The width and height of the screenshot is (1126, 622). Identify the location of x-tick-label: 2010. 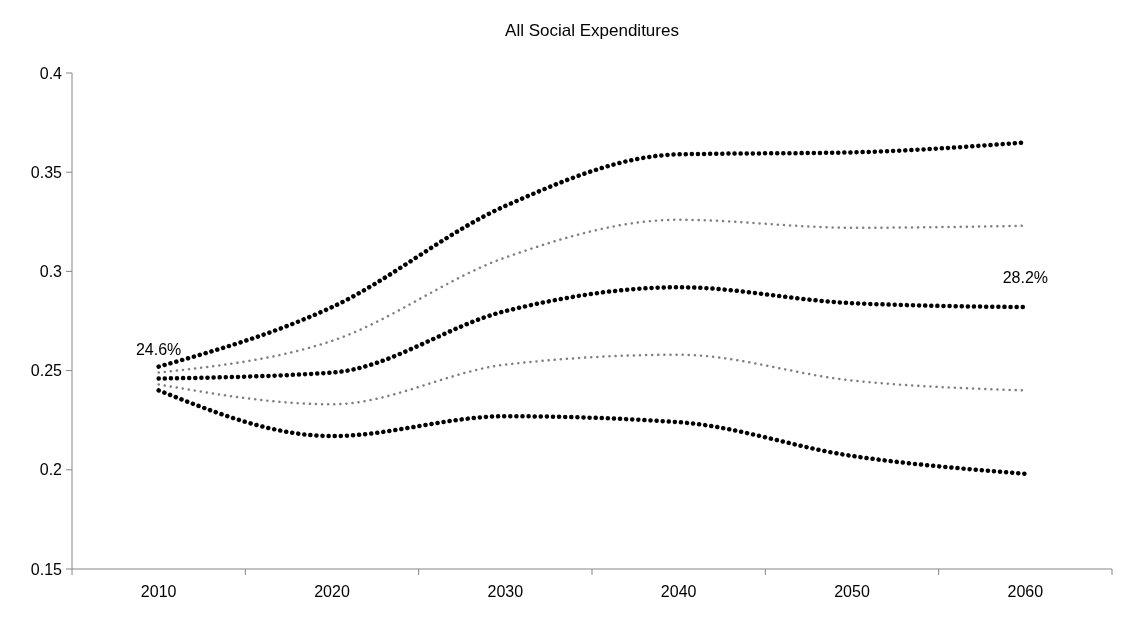
(158, 591).